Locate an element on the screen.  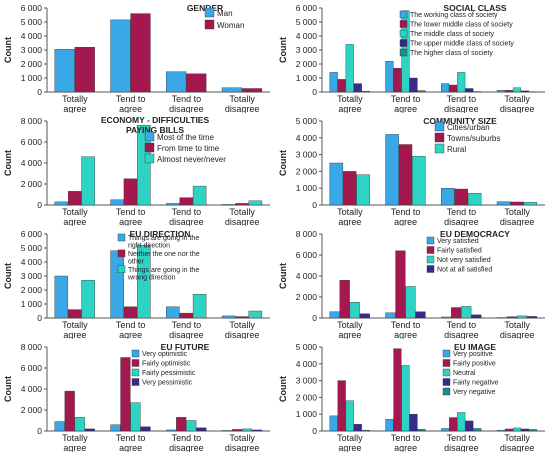
legend-label: Most of the time is located at coordinates (185, 137).